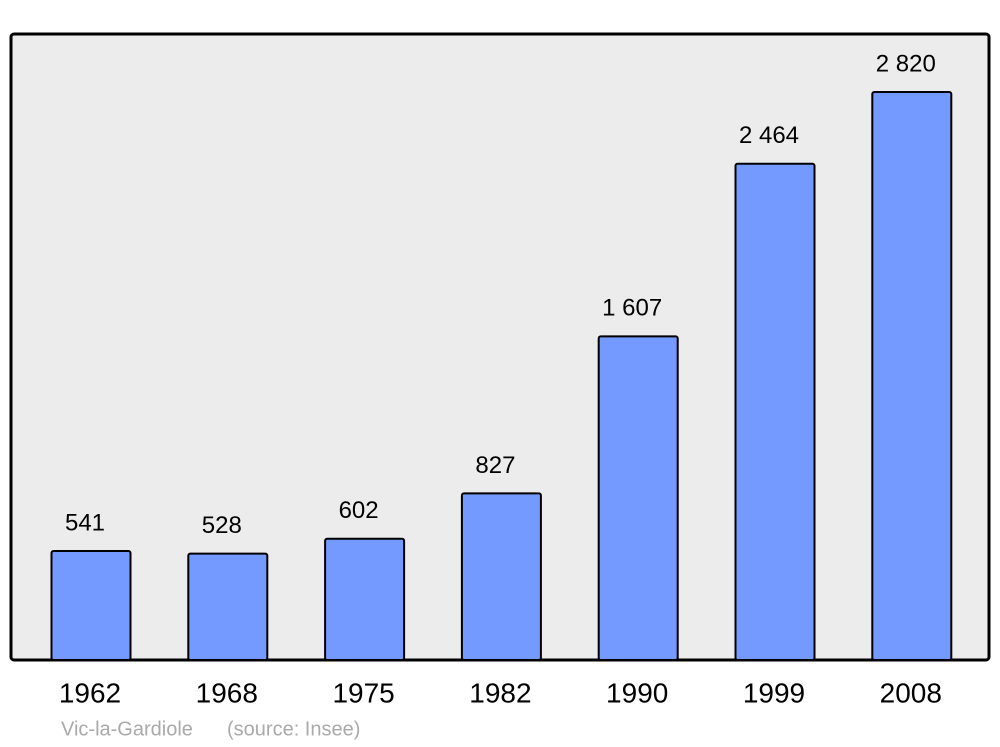 This screenshot has width=1000, height=747. What do you see at coordinates (769, 135) in the screenshot?
I see `value-label: 2 464` at bounding box center [769, 135].